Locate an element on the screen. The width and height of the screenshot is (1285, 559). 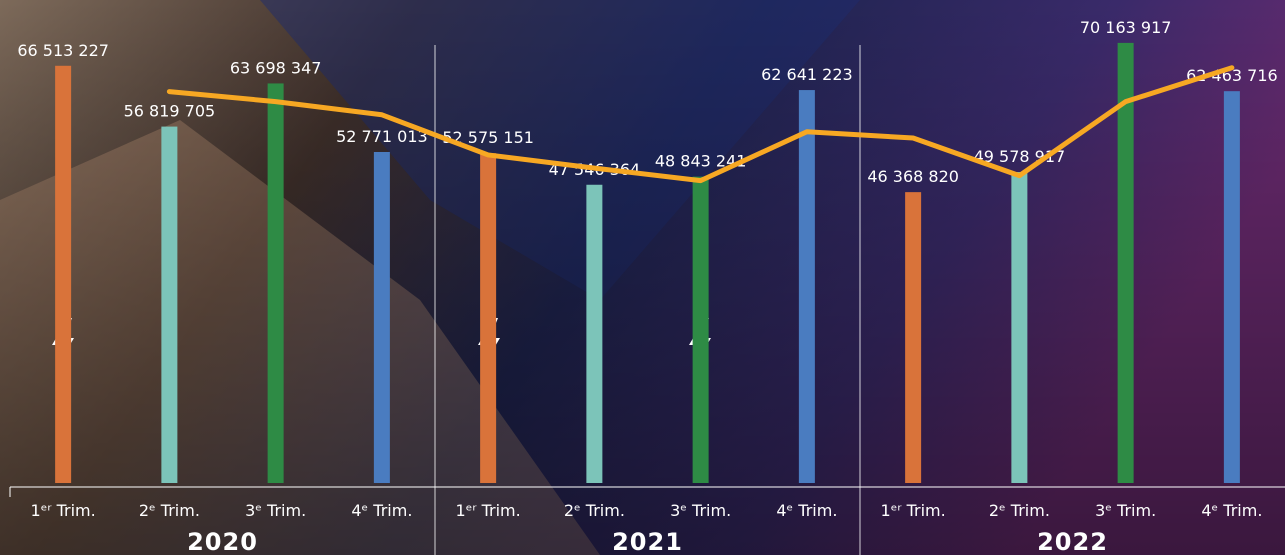
value-label: 56 819 705 is located at coordinates (170, 111).